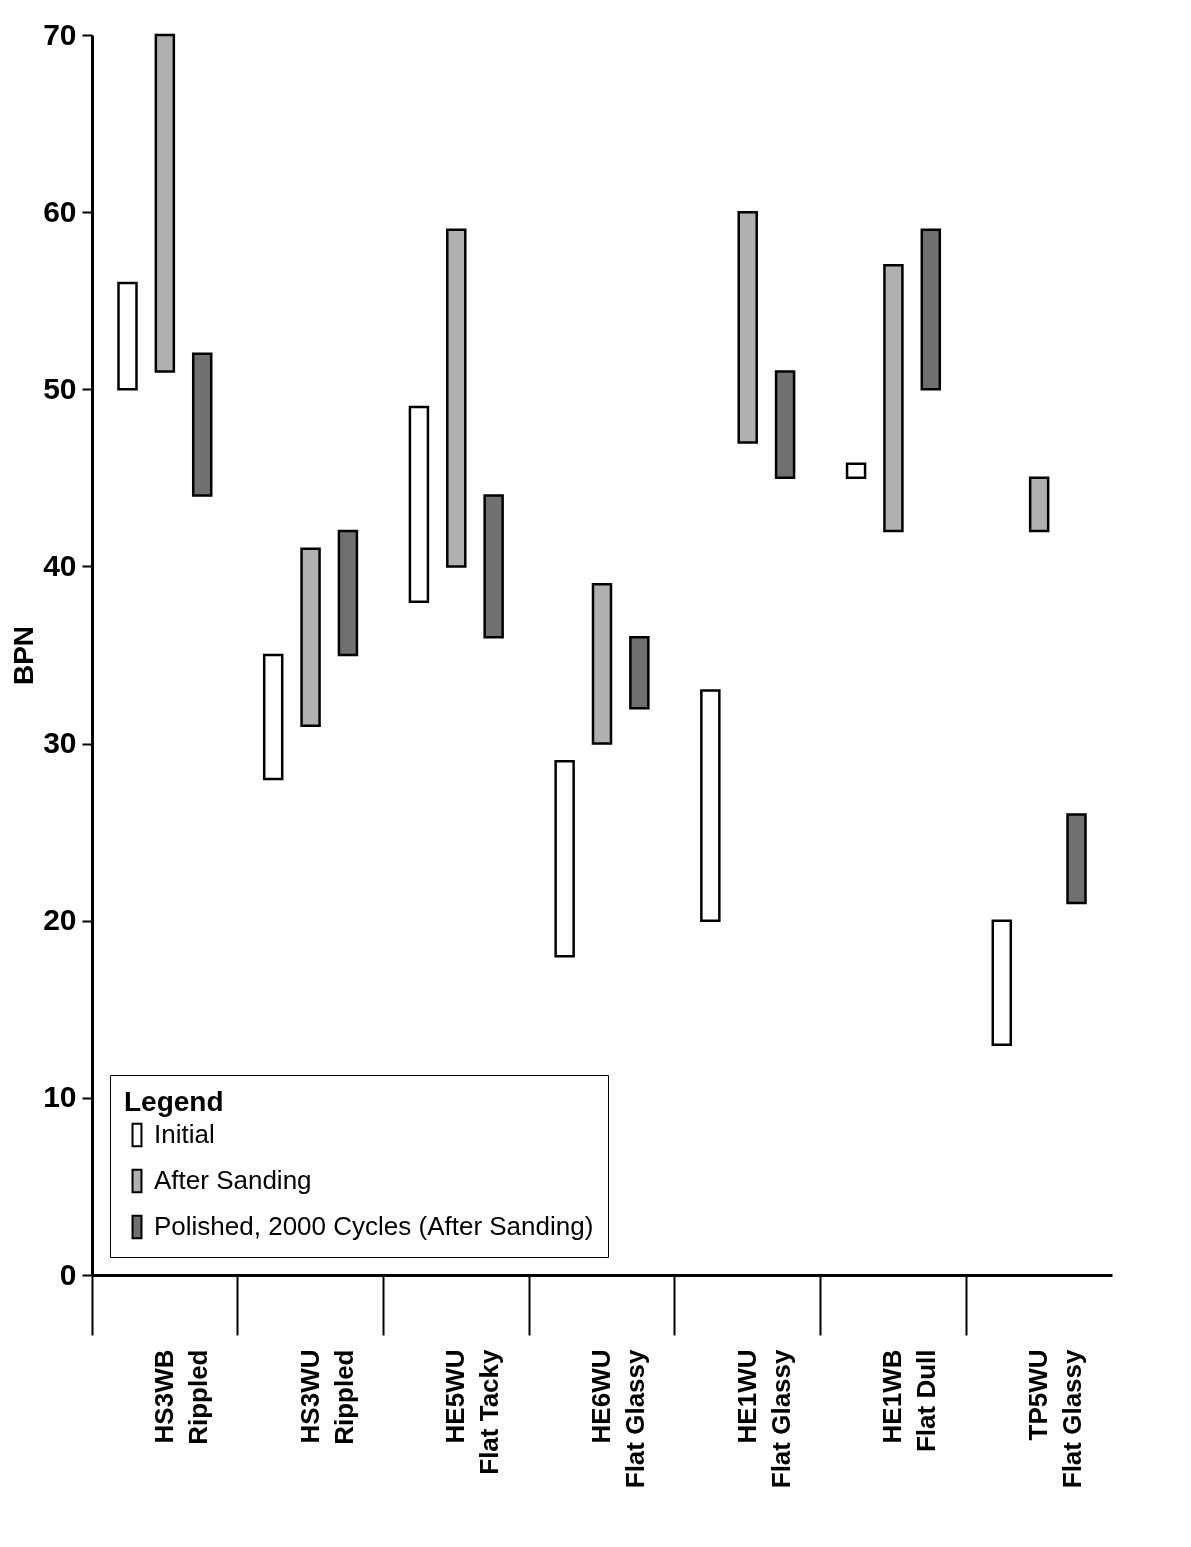 The width and height of the screenshot is (1191, 1547). Describe the element at coordinates (909, 1401) in the screenshot. I see `x-tick-label: HE1WB Flat Dull` at that location.